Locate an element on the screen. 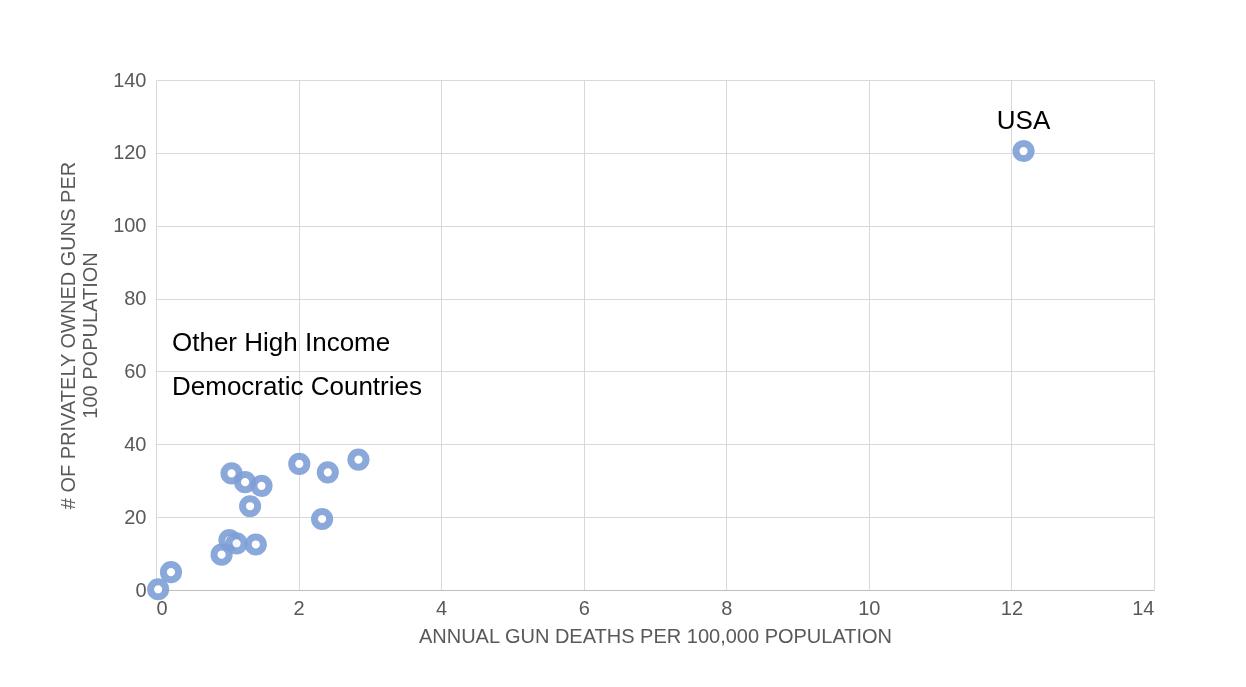 The height and width of the screenshot is (687, 1246). x-tick-label: 2 is located at coordinates (299, 607).